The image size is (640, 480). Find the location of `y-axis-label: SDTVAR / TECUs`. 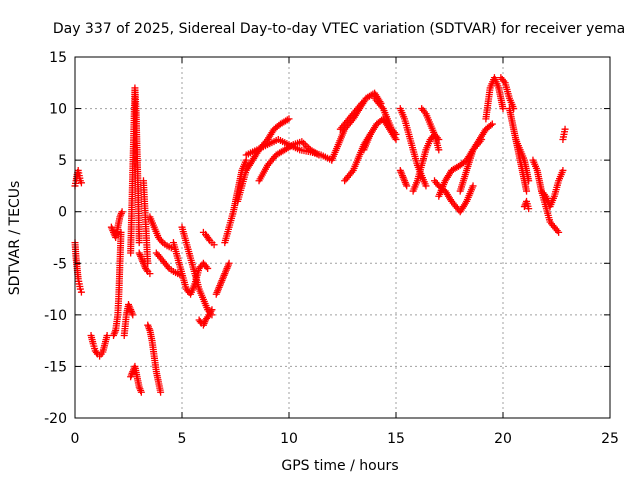

y-axis-label: SDTVAR / TECUs is located at coordinates (15, 238).